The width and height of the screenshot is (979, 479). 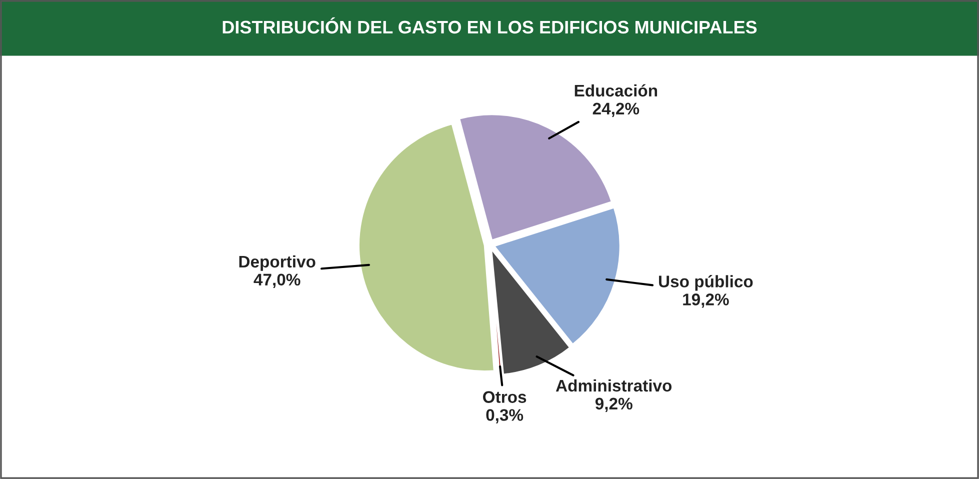 I want to click on slice-label: Uso público, so click(x=706, y=283).